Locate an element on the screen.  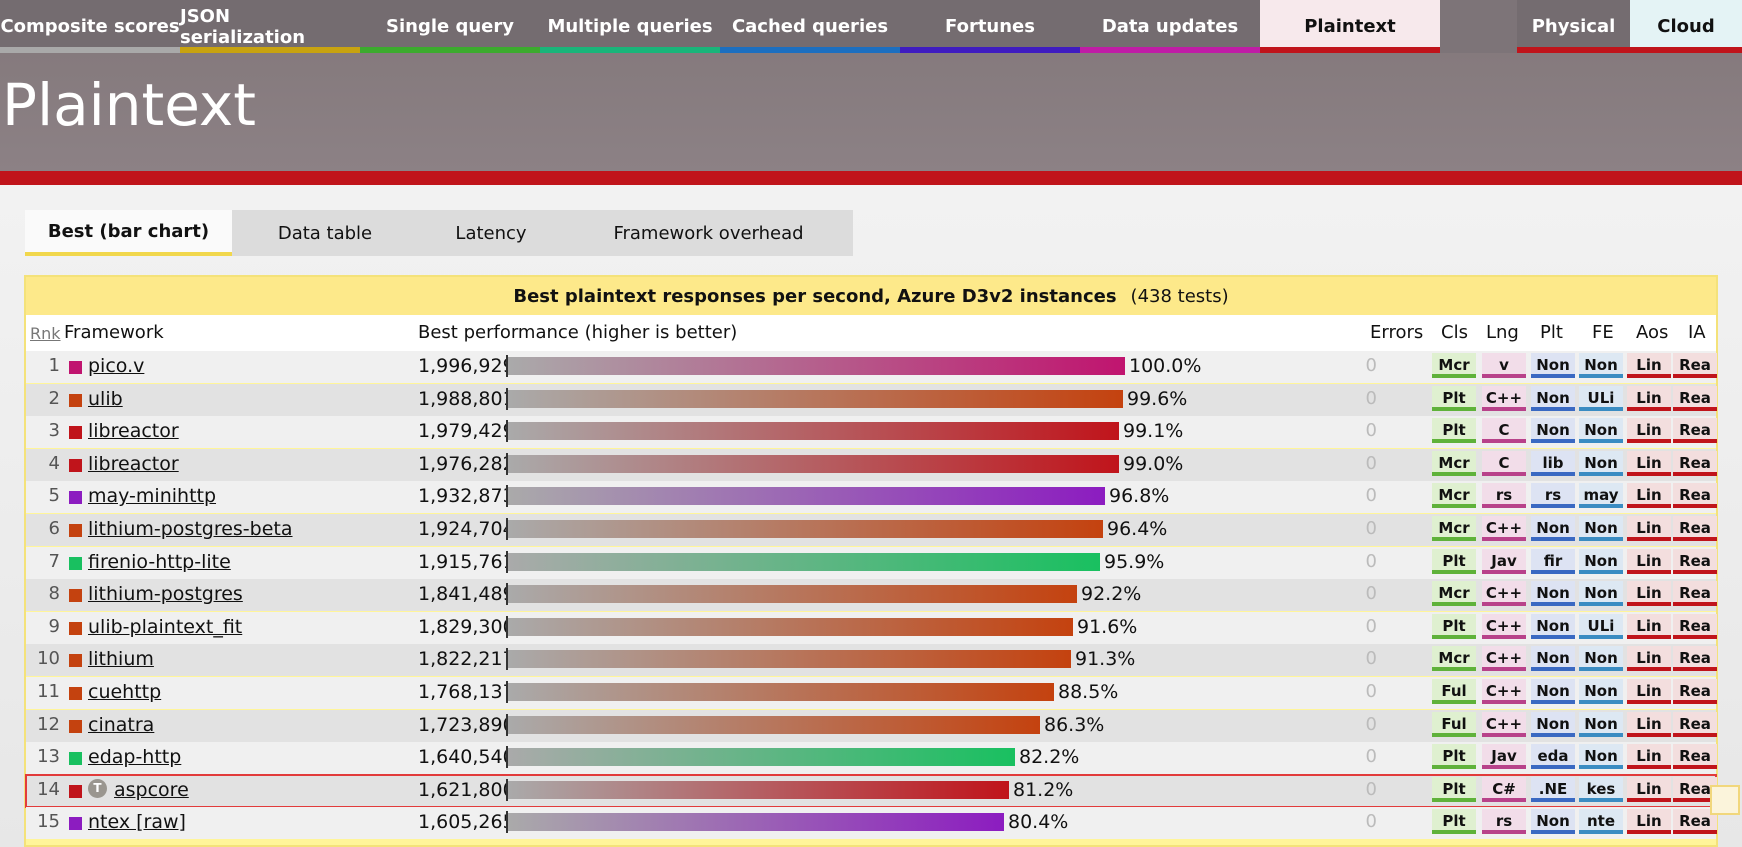
framework-name-link: lithium-postgres-beta is located at coordinates (190, 529).